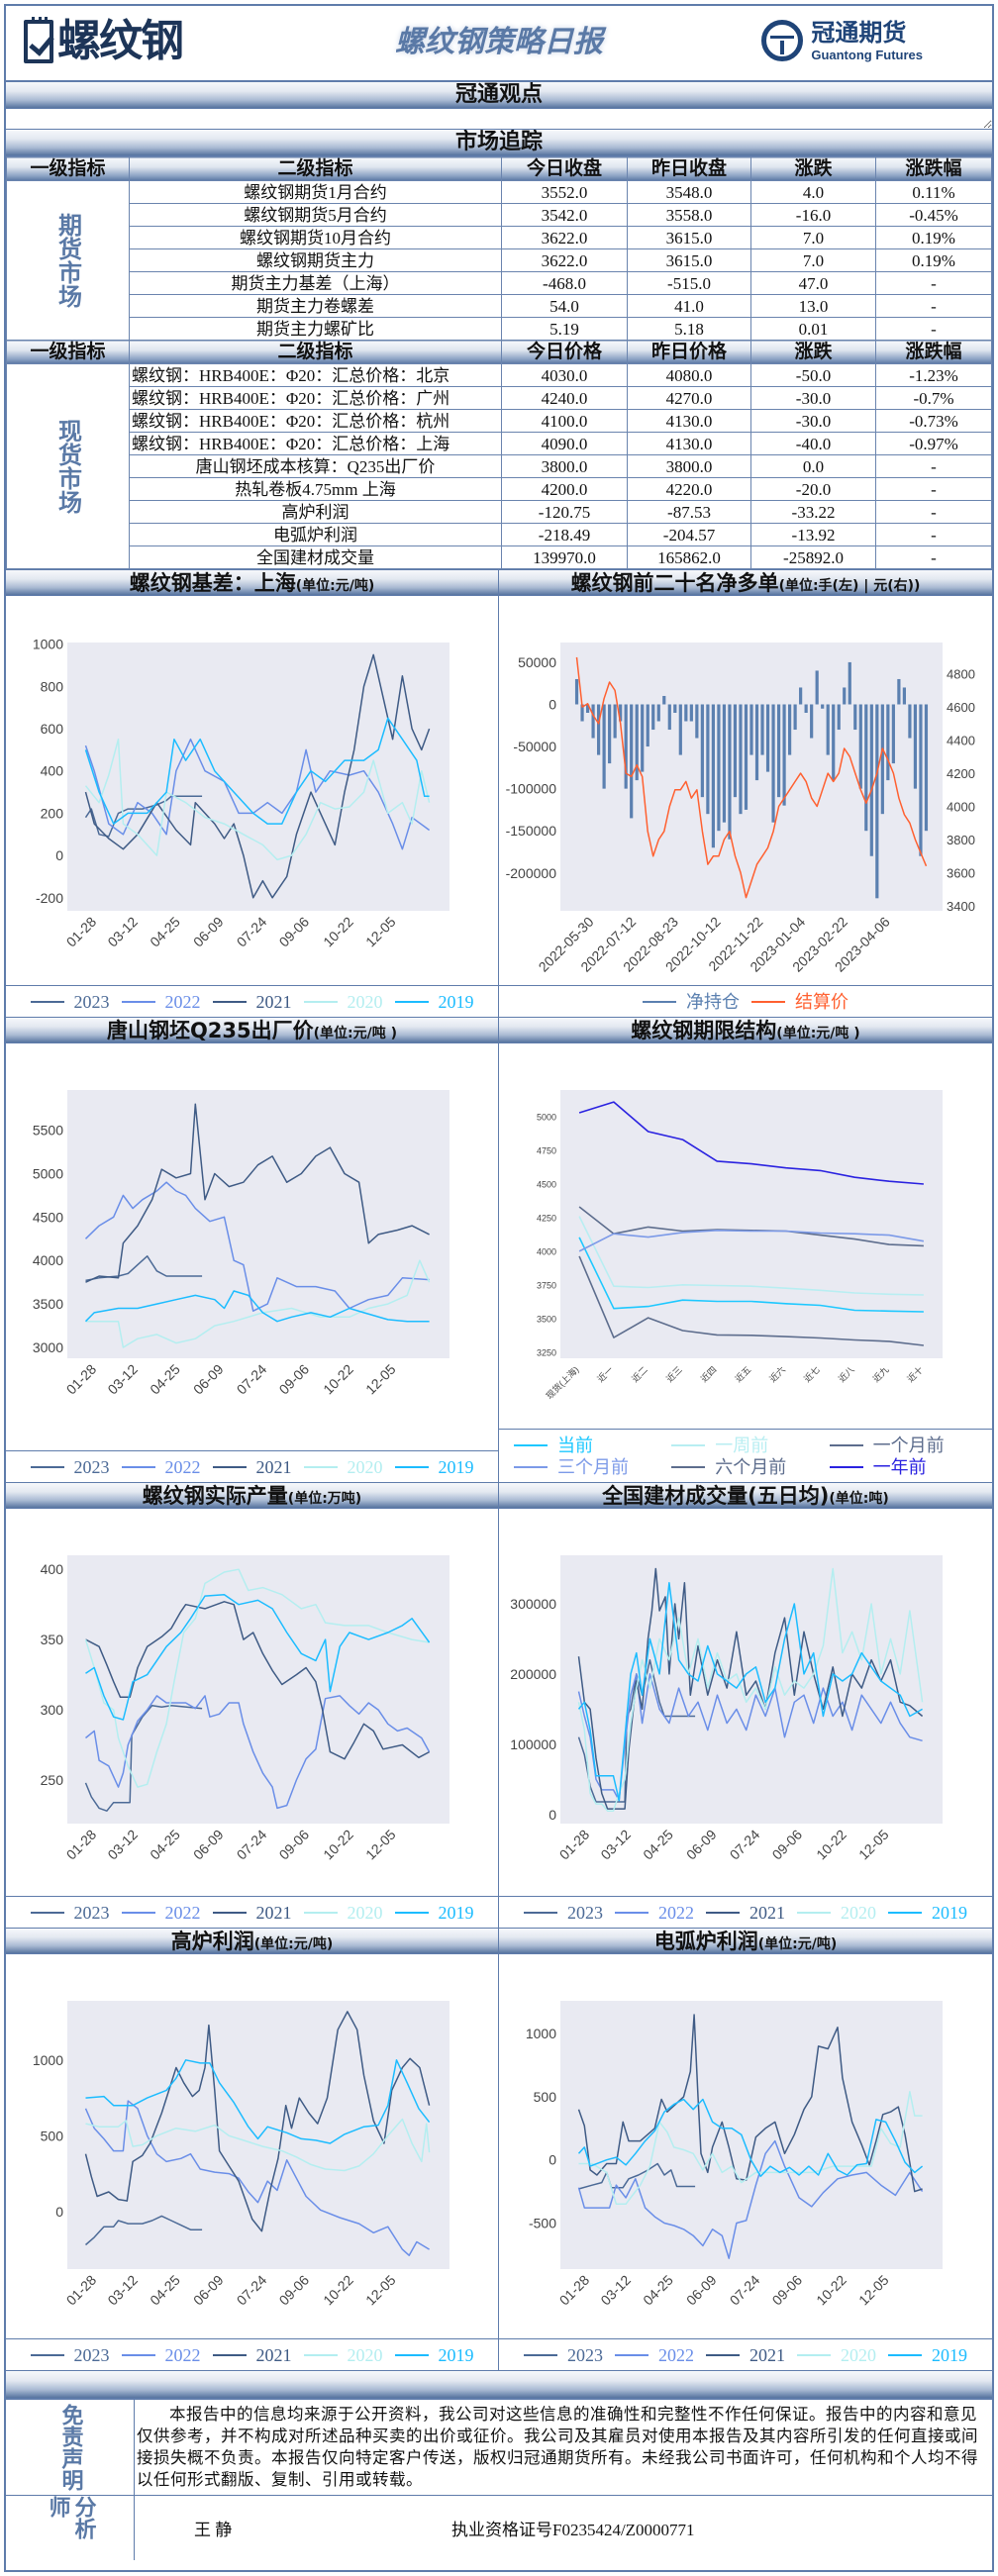 The image size is (998, 2576). What do you see at coordinates (750, 2149) in the screenshot?
I see `series-line-2020` at bounding box center [750, 2149].